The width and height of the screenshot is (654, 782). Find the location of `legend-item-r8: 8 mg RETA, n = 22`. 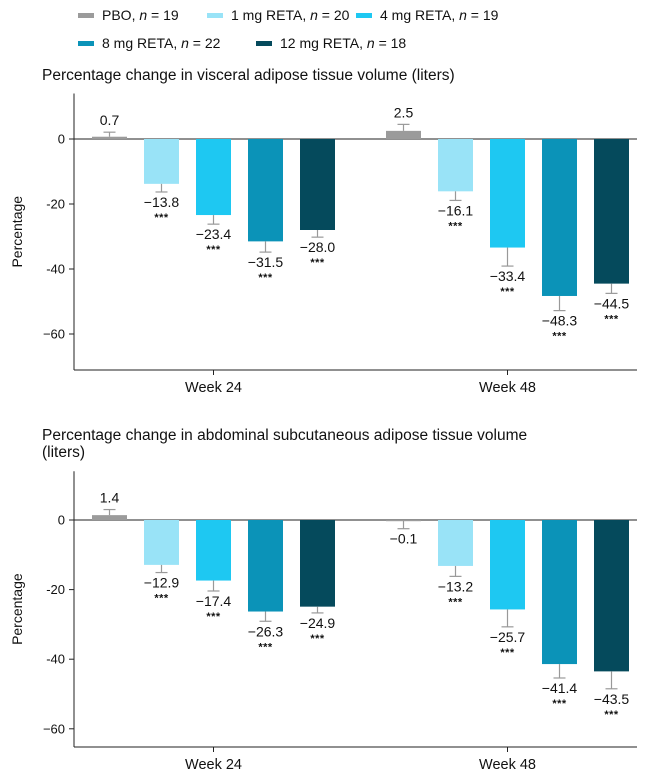

legend-item-r8: 8 mg RETA, n = 22 is located at coordinates (149, 43).